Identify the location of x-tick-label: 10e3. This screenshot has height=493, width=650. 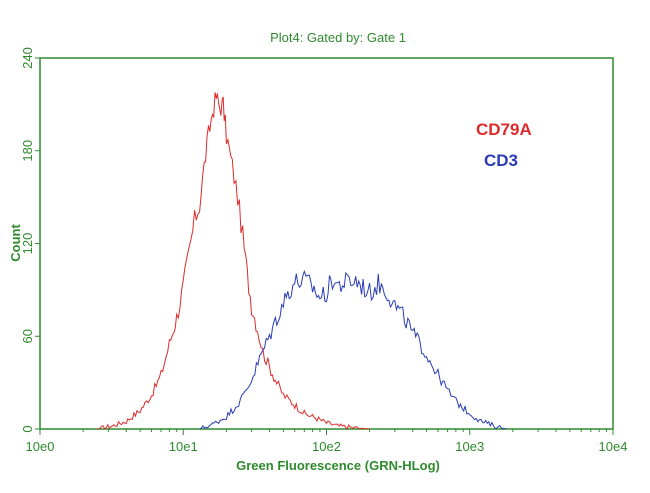
(469, 446).